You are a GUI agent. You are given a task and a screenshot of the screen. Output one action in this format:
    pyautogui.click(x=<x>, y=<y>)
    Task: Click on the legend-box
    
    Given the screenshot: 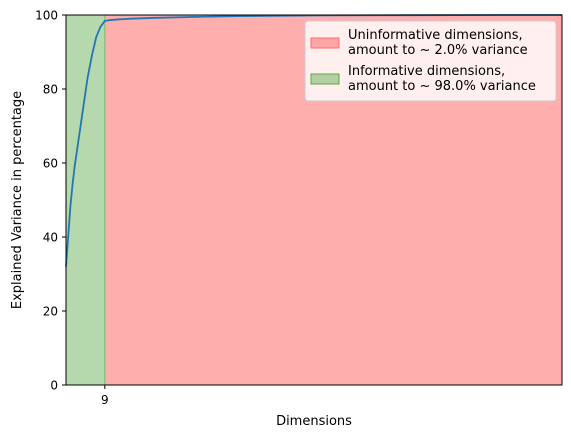 What is the action you would take?
    pyautogui.click(x=430, y=61)
    